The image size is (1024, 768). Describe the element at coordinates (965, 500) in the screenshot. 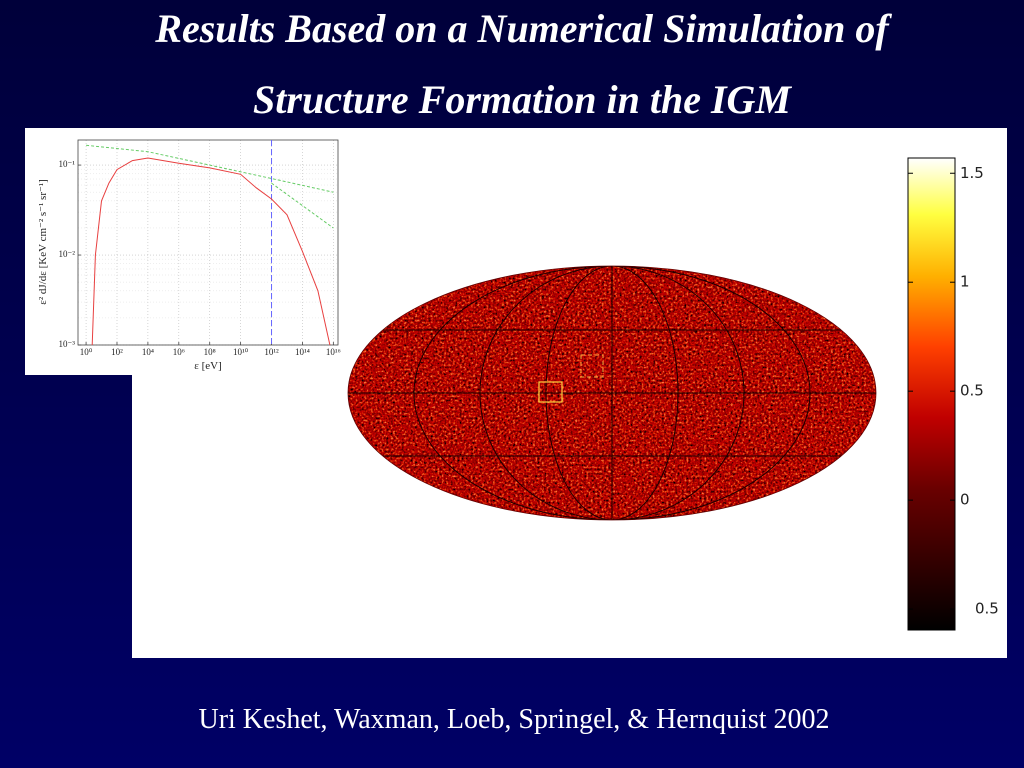

I see `colorbar-tick-label: 0` at that location.